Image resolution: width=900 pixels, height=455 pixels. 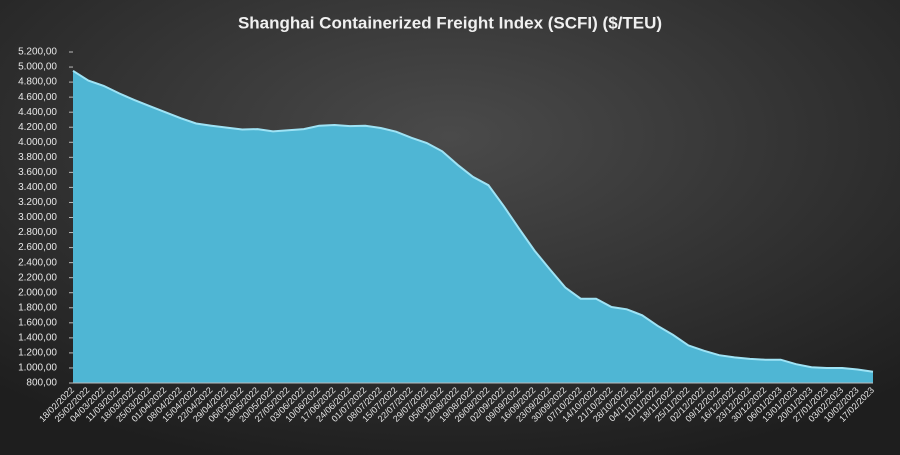 I want to click on y-tick-label: 3.400,00, so click(x=37, y=187).